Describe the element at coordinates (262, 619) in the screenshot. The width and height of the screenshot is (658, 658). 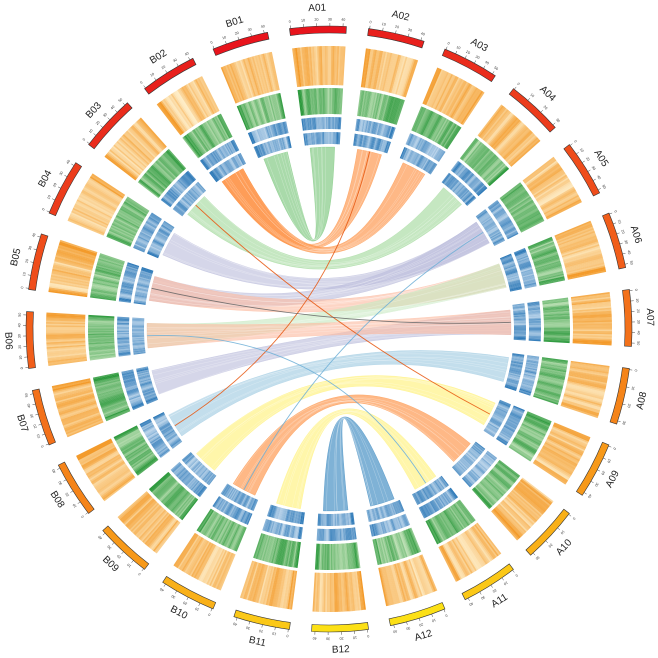
I see `chromosome-bar` at that location.